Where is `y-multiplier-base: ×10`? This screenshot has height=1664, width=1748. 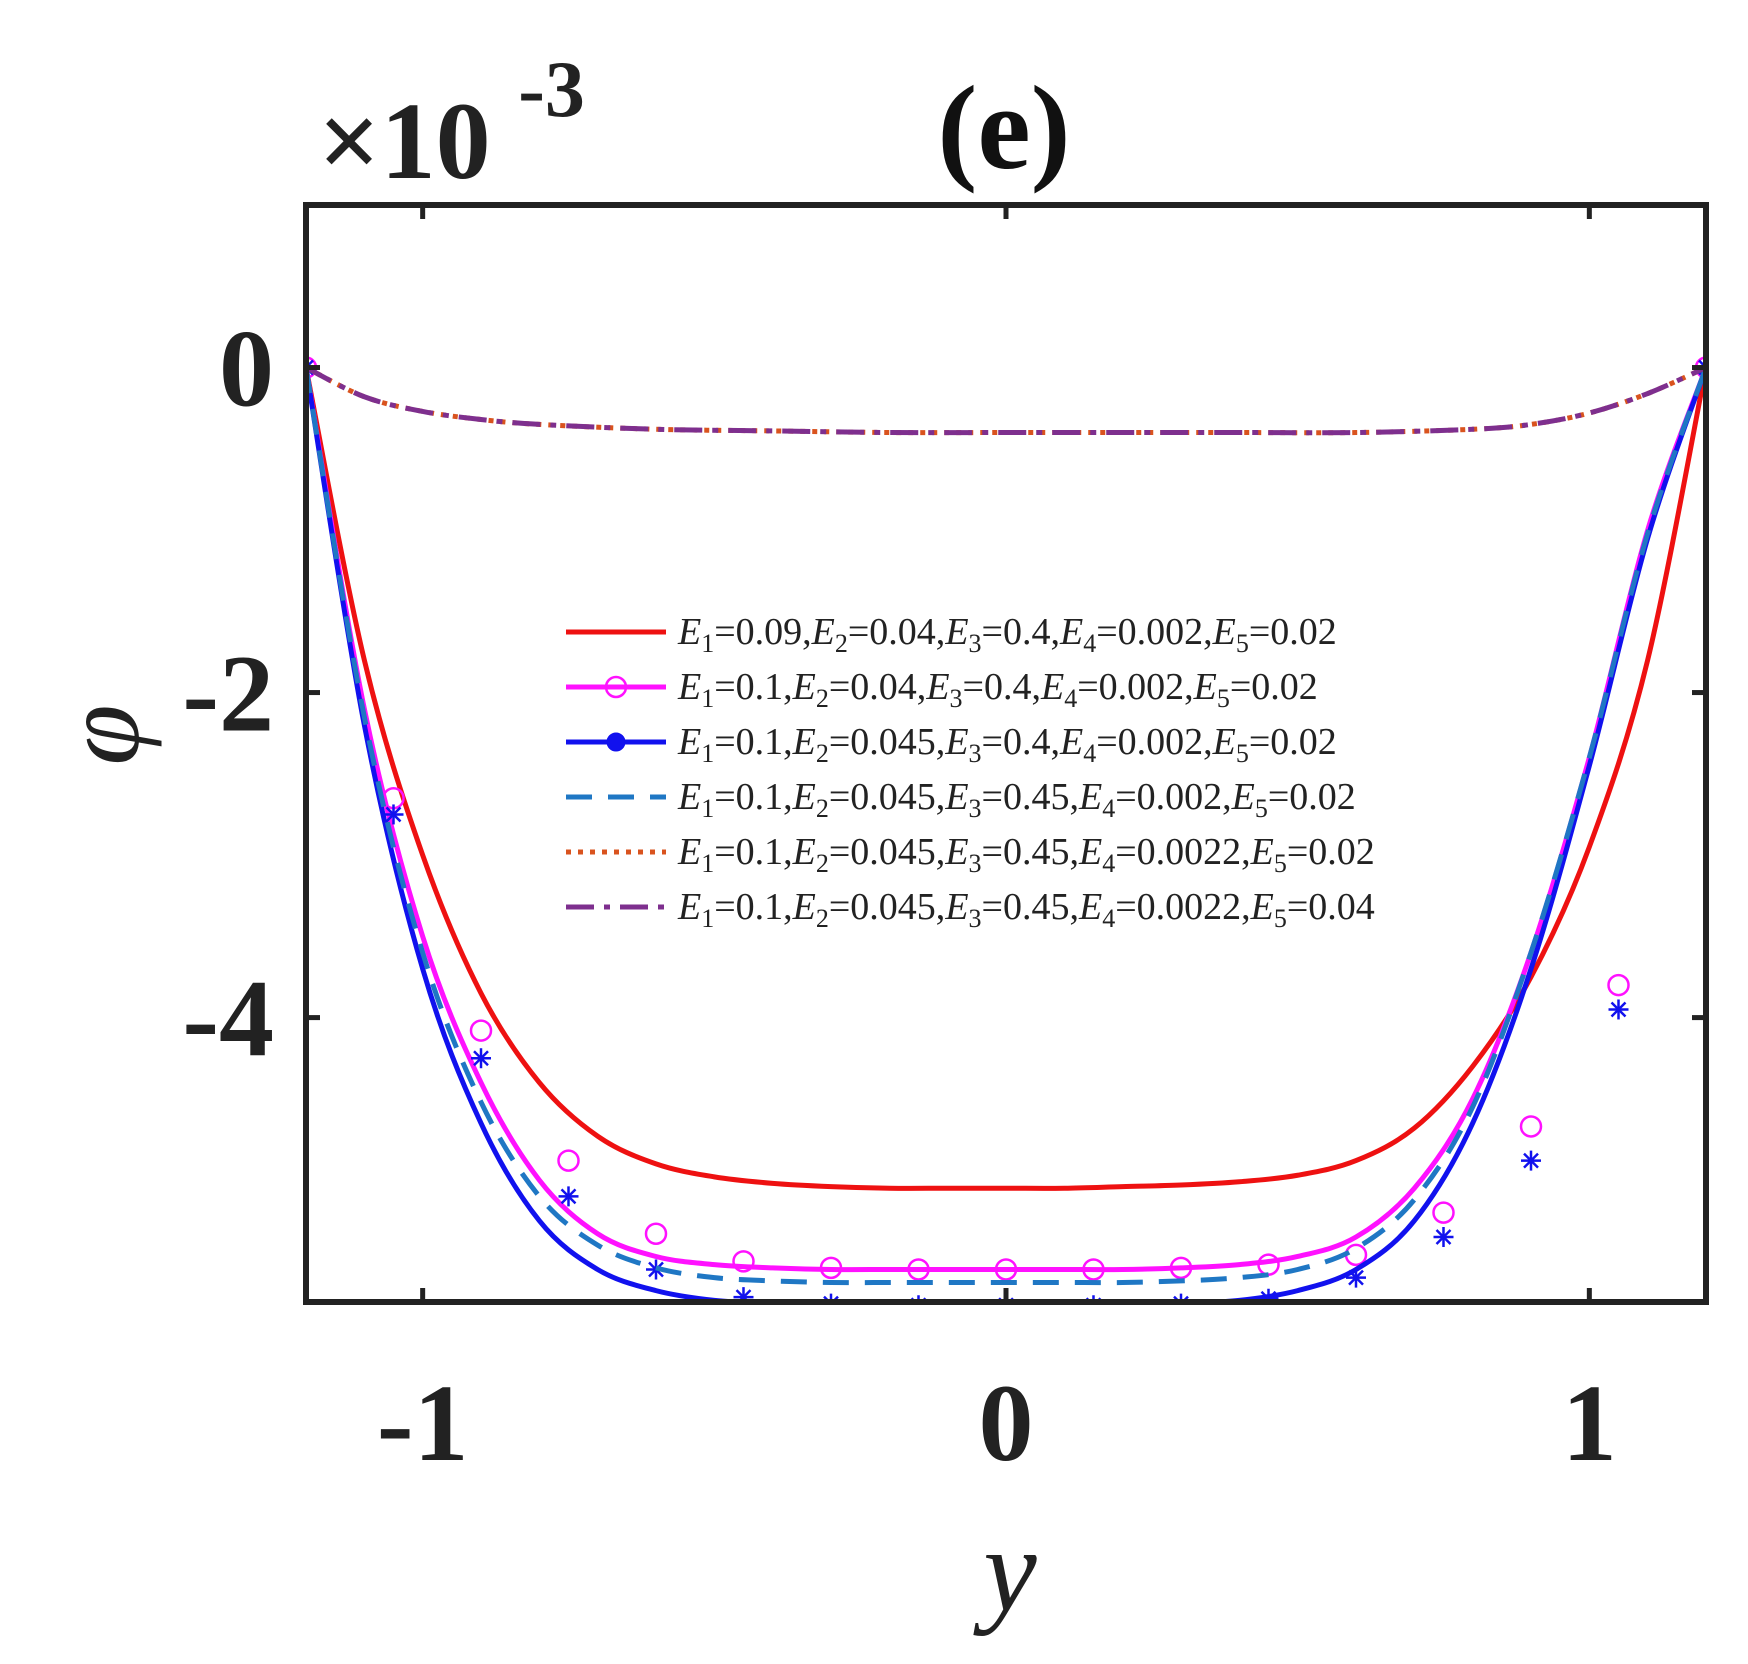 y-multiplier-base: ×10 is located at coordinates (404, 141).